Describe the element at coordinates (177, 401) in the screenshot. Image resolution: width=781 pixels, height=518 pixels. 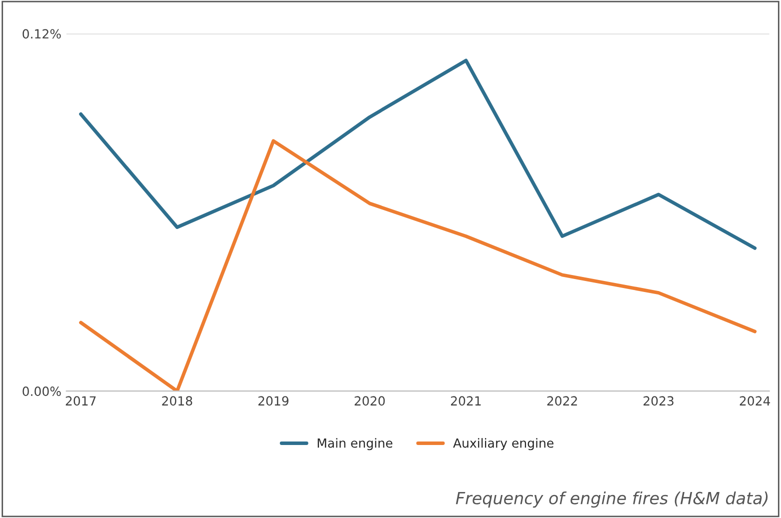
I see `x-tick-label: 2018` at that location.